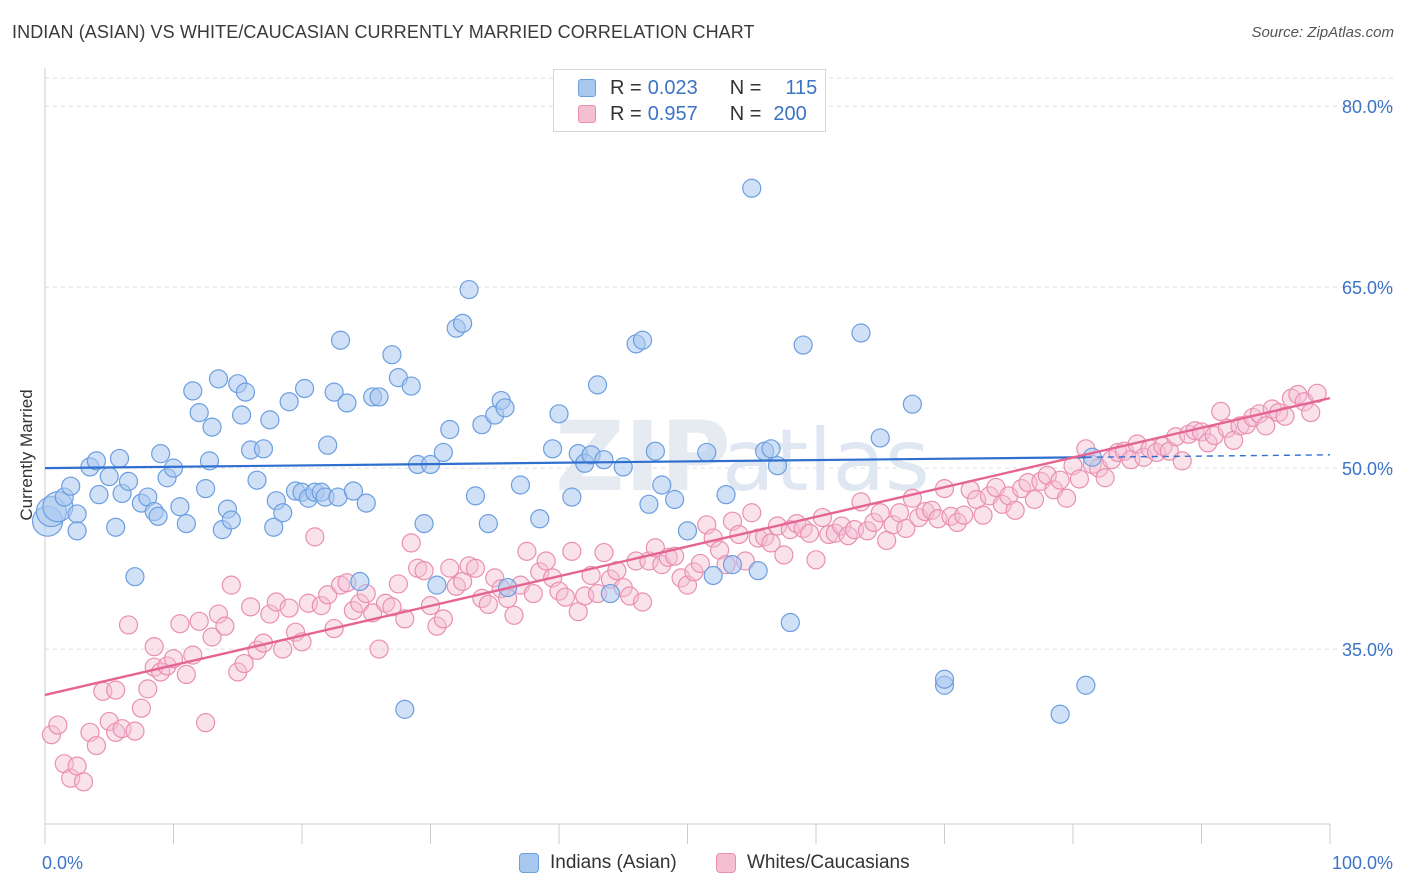 This screenshot has height=892, width=1406. I want to click on series-swatch-pink, so click(726, 863).